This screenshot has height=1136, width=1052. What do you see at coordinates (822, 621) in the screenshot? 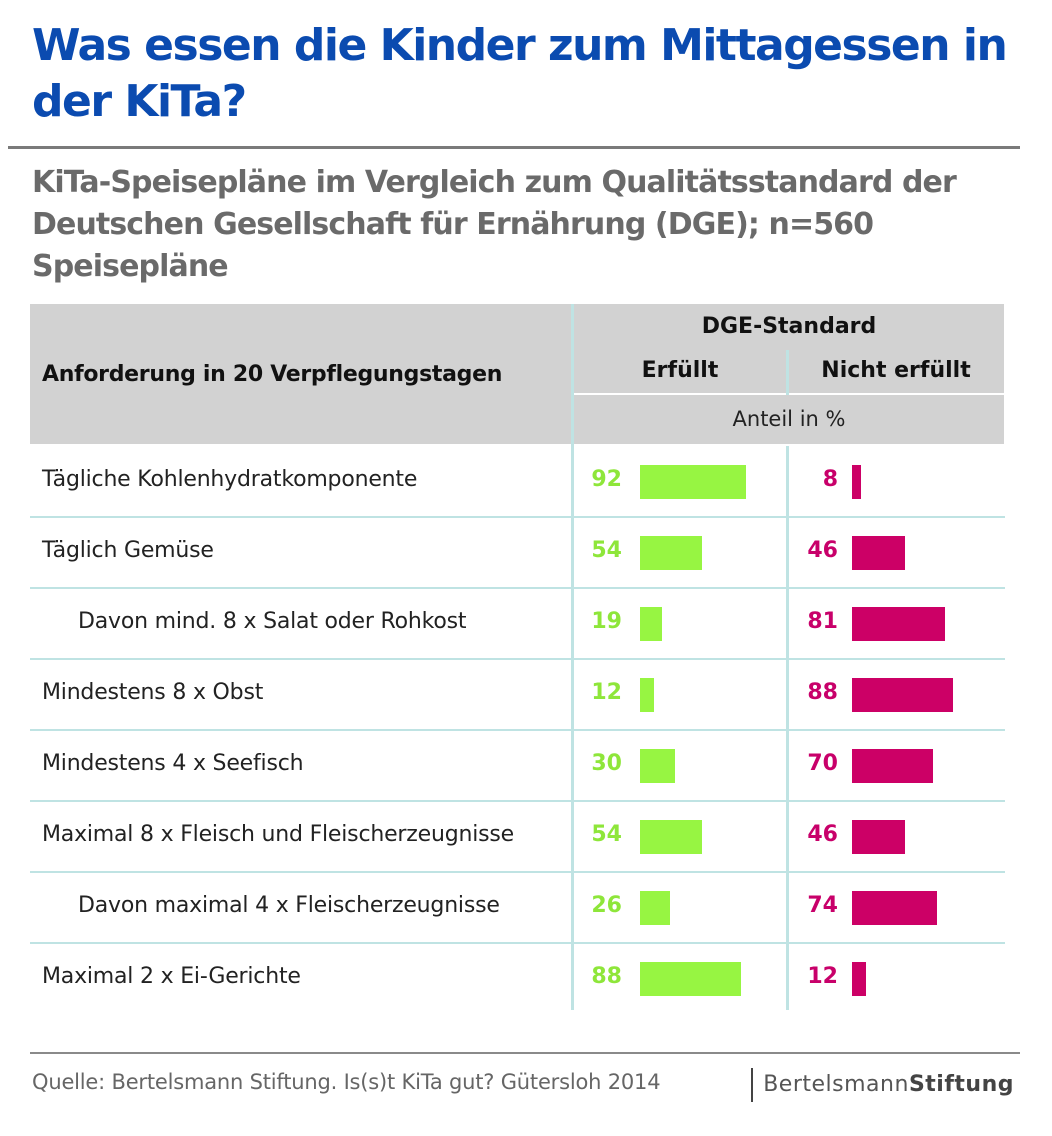
I see `value-not-fulfilled: 81` at bounding box center [822, 621].